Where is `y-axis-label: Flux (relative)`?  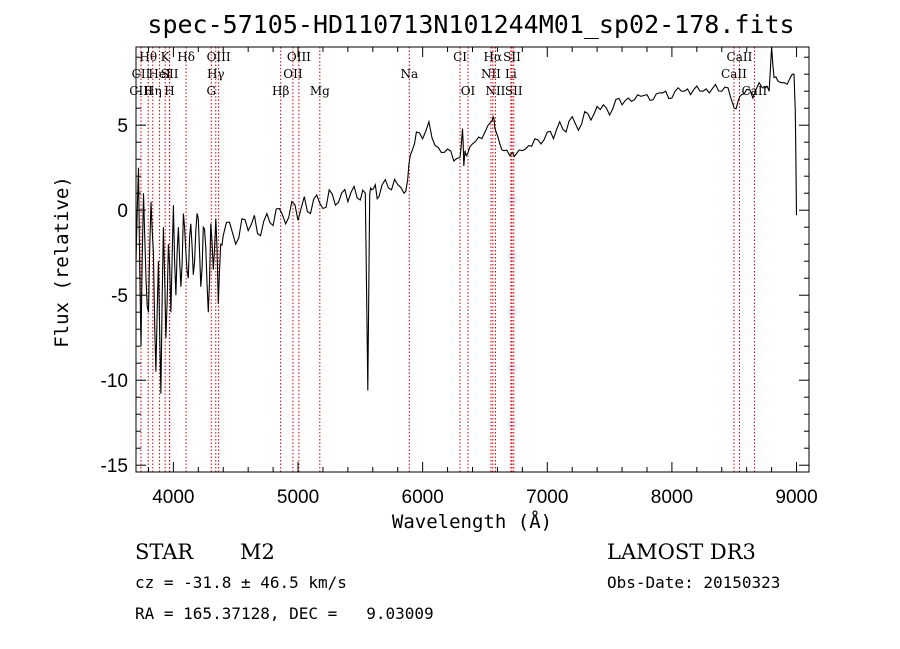
y-axis-label: Flux (relative) is located at coordinates (62, 262).